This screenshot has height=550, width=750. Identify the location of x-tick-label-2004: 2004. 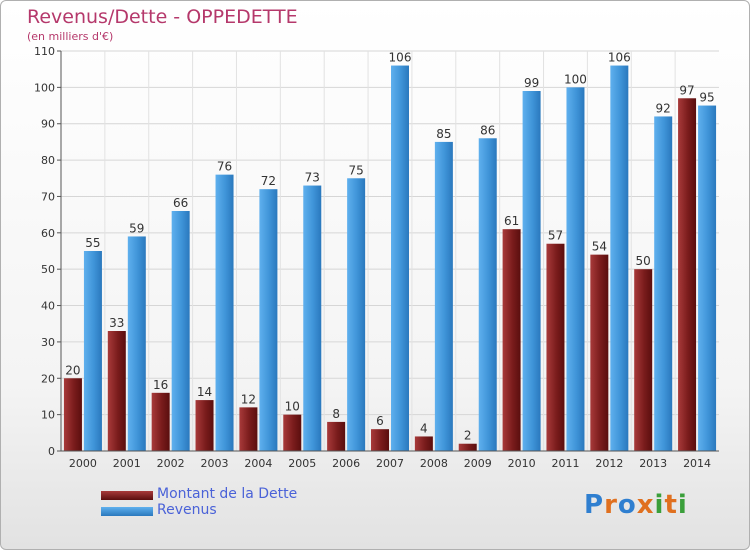
(258, 463).